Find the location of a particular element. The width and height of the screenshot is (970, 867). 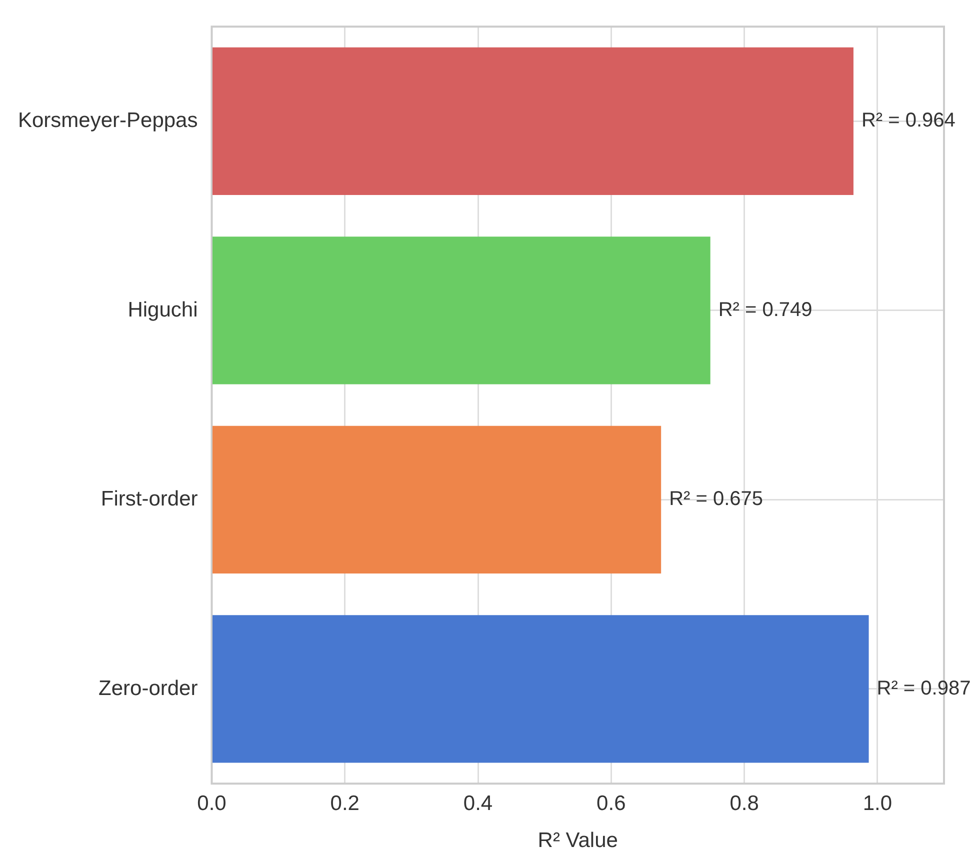

y-tick-label: Higuchi is located at coordinates (163, 310).